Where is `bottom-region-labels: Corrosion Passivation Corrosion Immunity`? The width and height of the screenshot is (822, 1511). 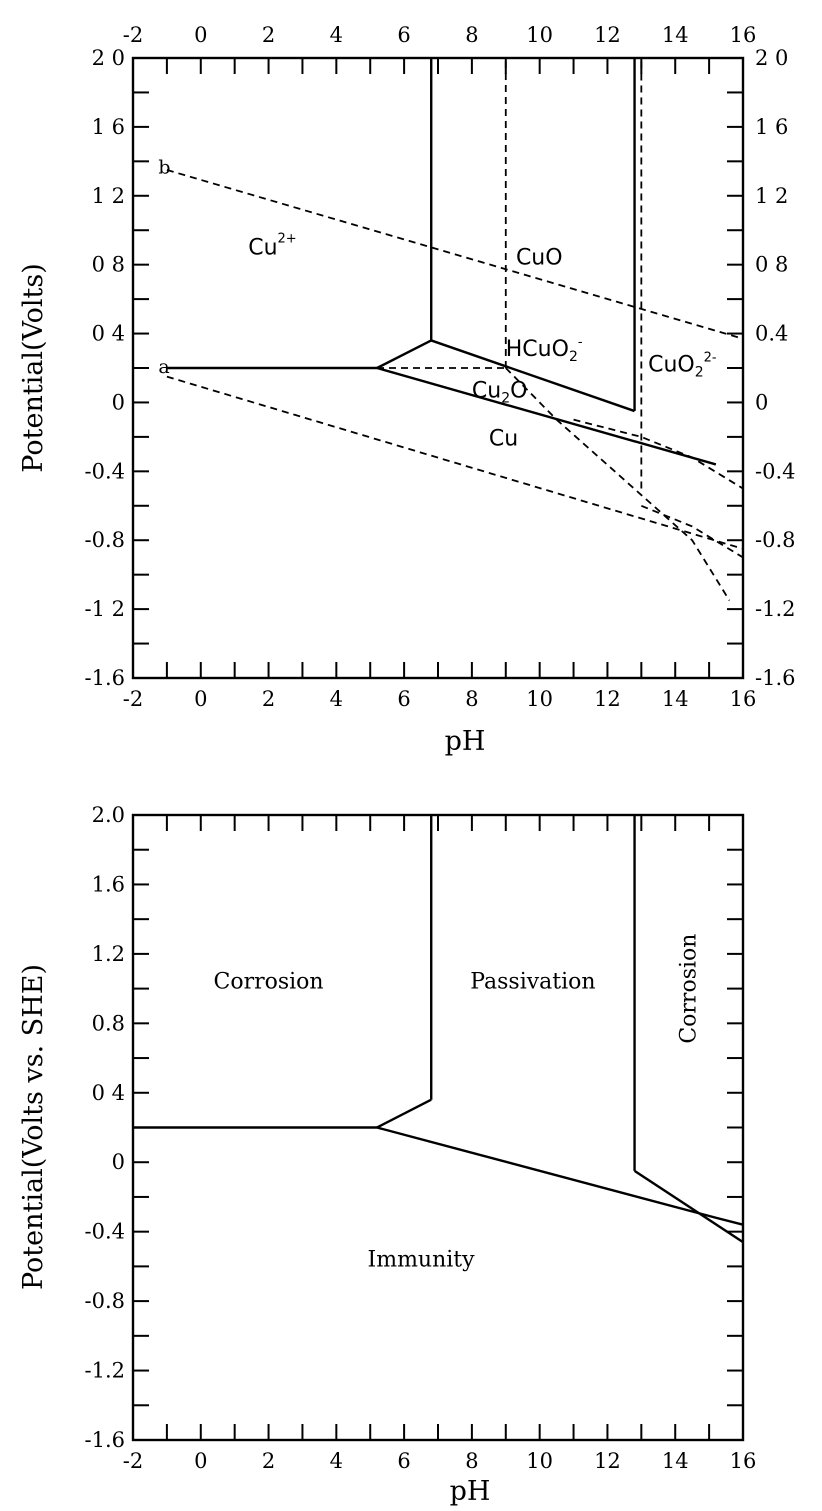 bottom-region-labels: Corrosion Passivation Corrosion Immunity is located at coordinates (458, 1103).